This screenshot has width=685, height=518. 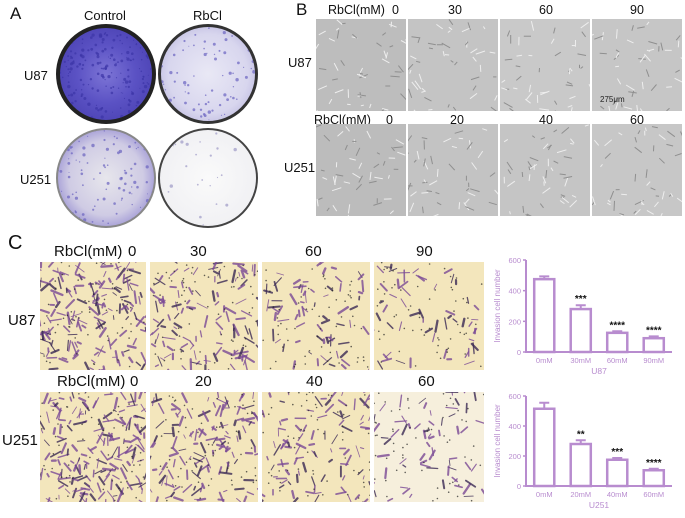 I want to click on panel-c-row2-dose-2: 40, so click(x=314, y=381).